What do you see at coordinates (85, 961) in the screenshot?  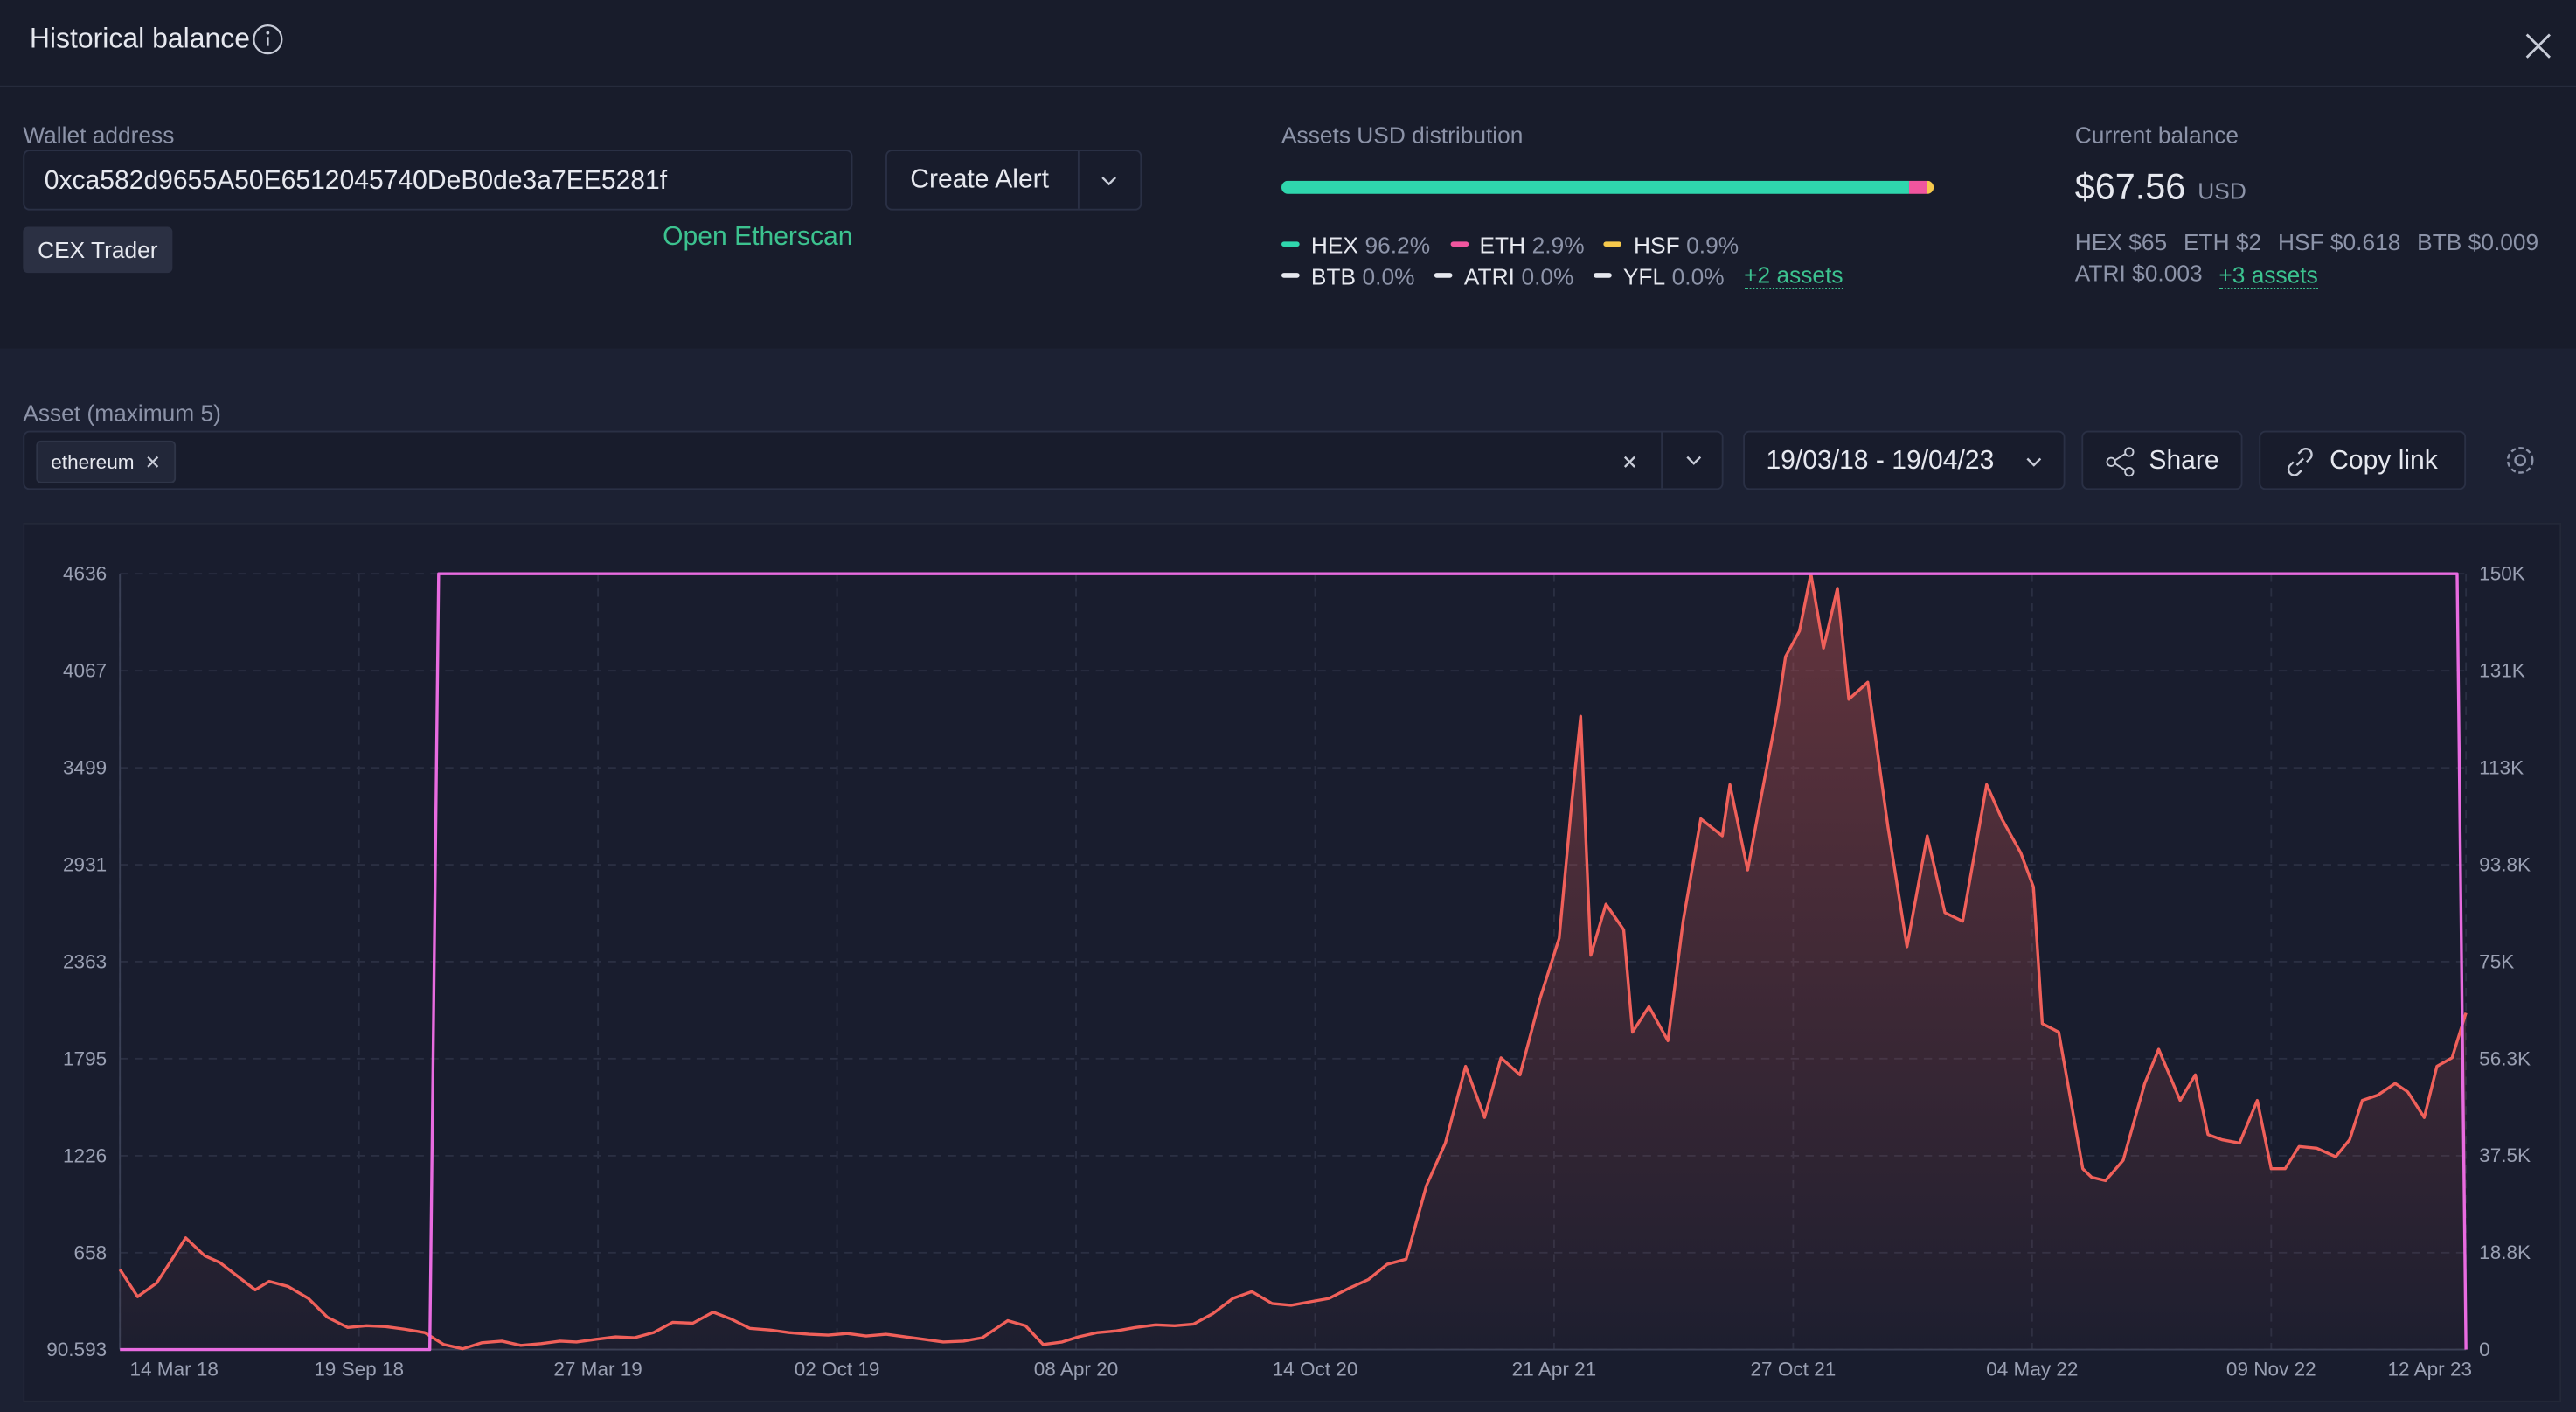 I see `y-tick-label: 2363` at bounding box center [85, 961].